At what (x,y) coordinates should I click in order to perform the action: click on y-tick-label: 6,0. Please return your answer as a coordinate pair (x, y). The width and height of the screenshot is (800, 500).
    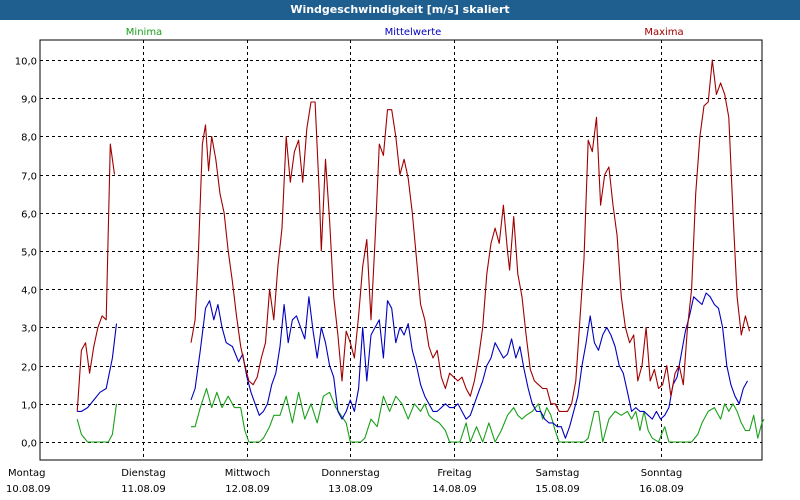
    Looking at the image, I should click on (29, 215).